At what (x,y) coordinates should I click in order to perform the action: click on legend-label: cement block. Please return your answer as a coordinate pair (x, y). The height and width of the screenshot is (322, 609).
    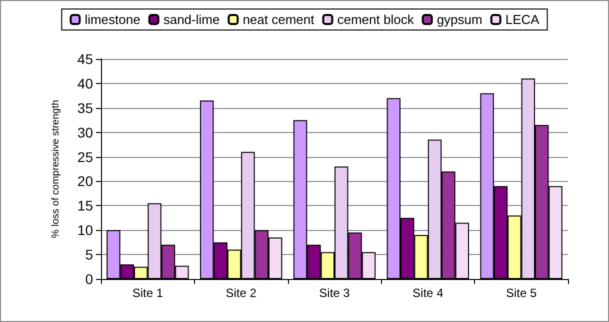
    Looking at the image, I should click on (375, 19).